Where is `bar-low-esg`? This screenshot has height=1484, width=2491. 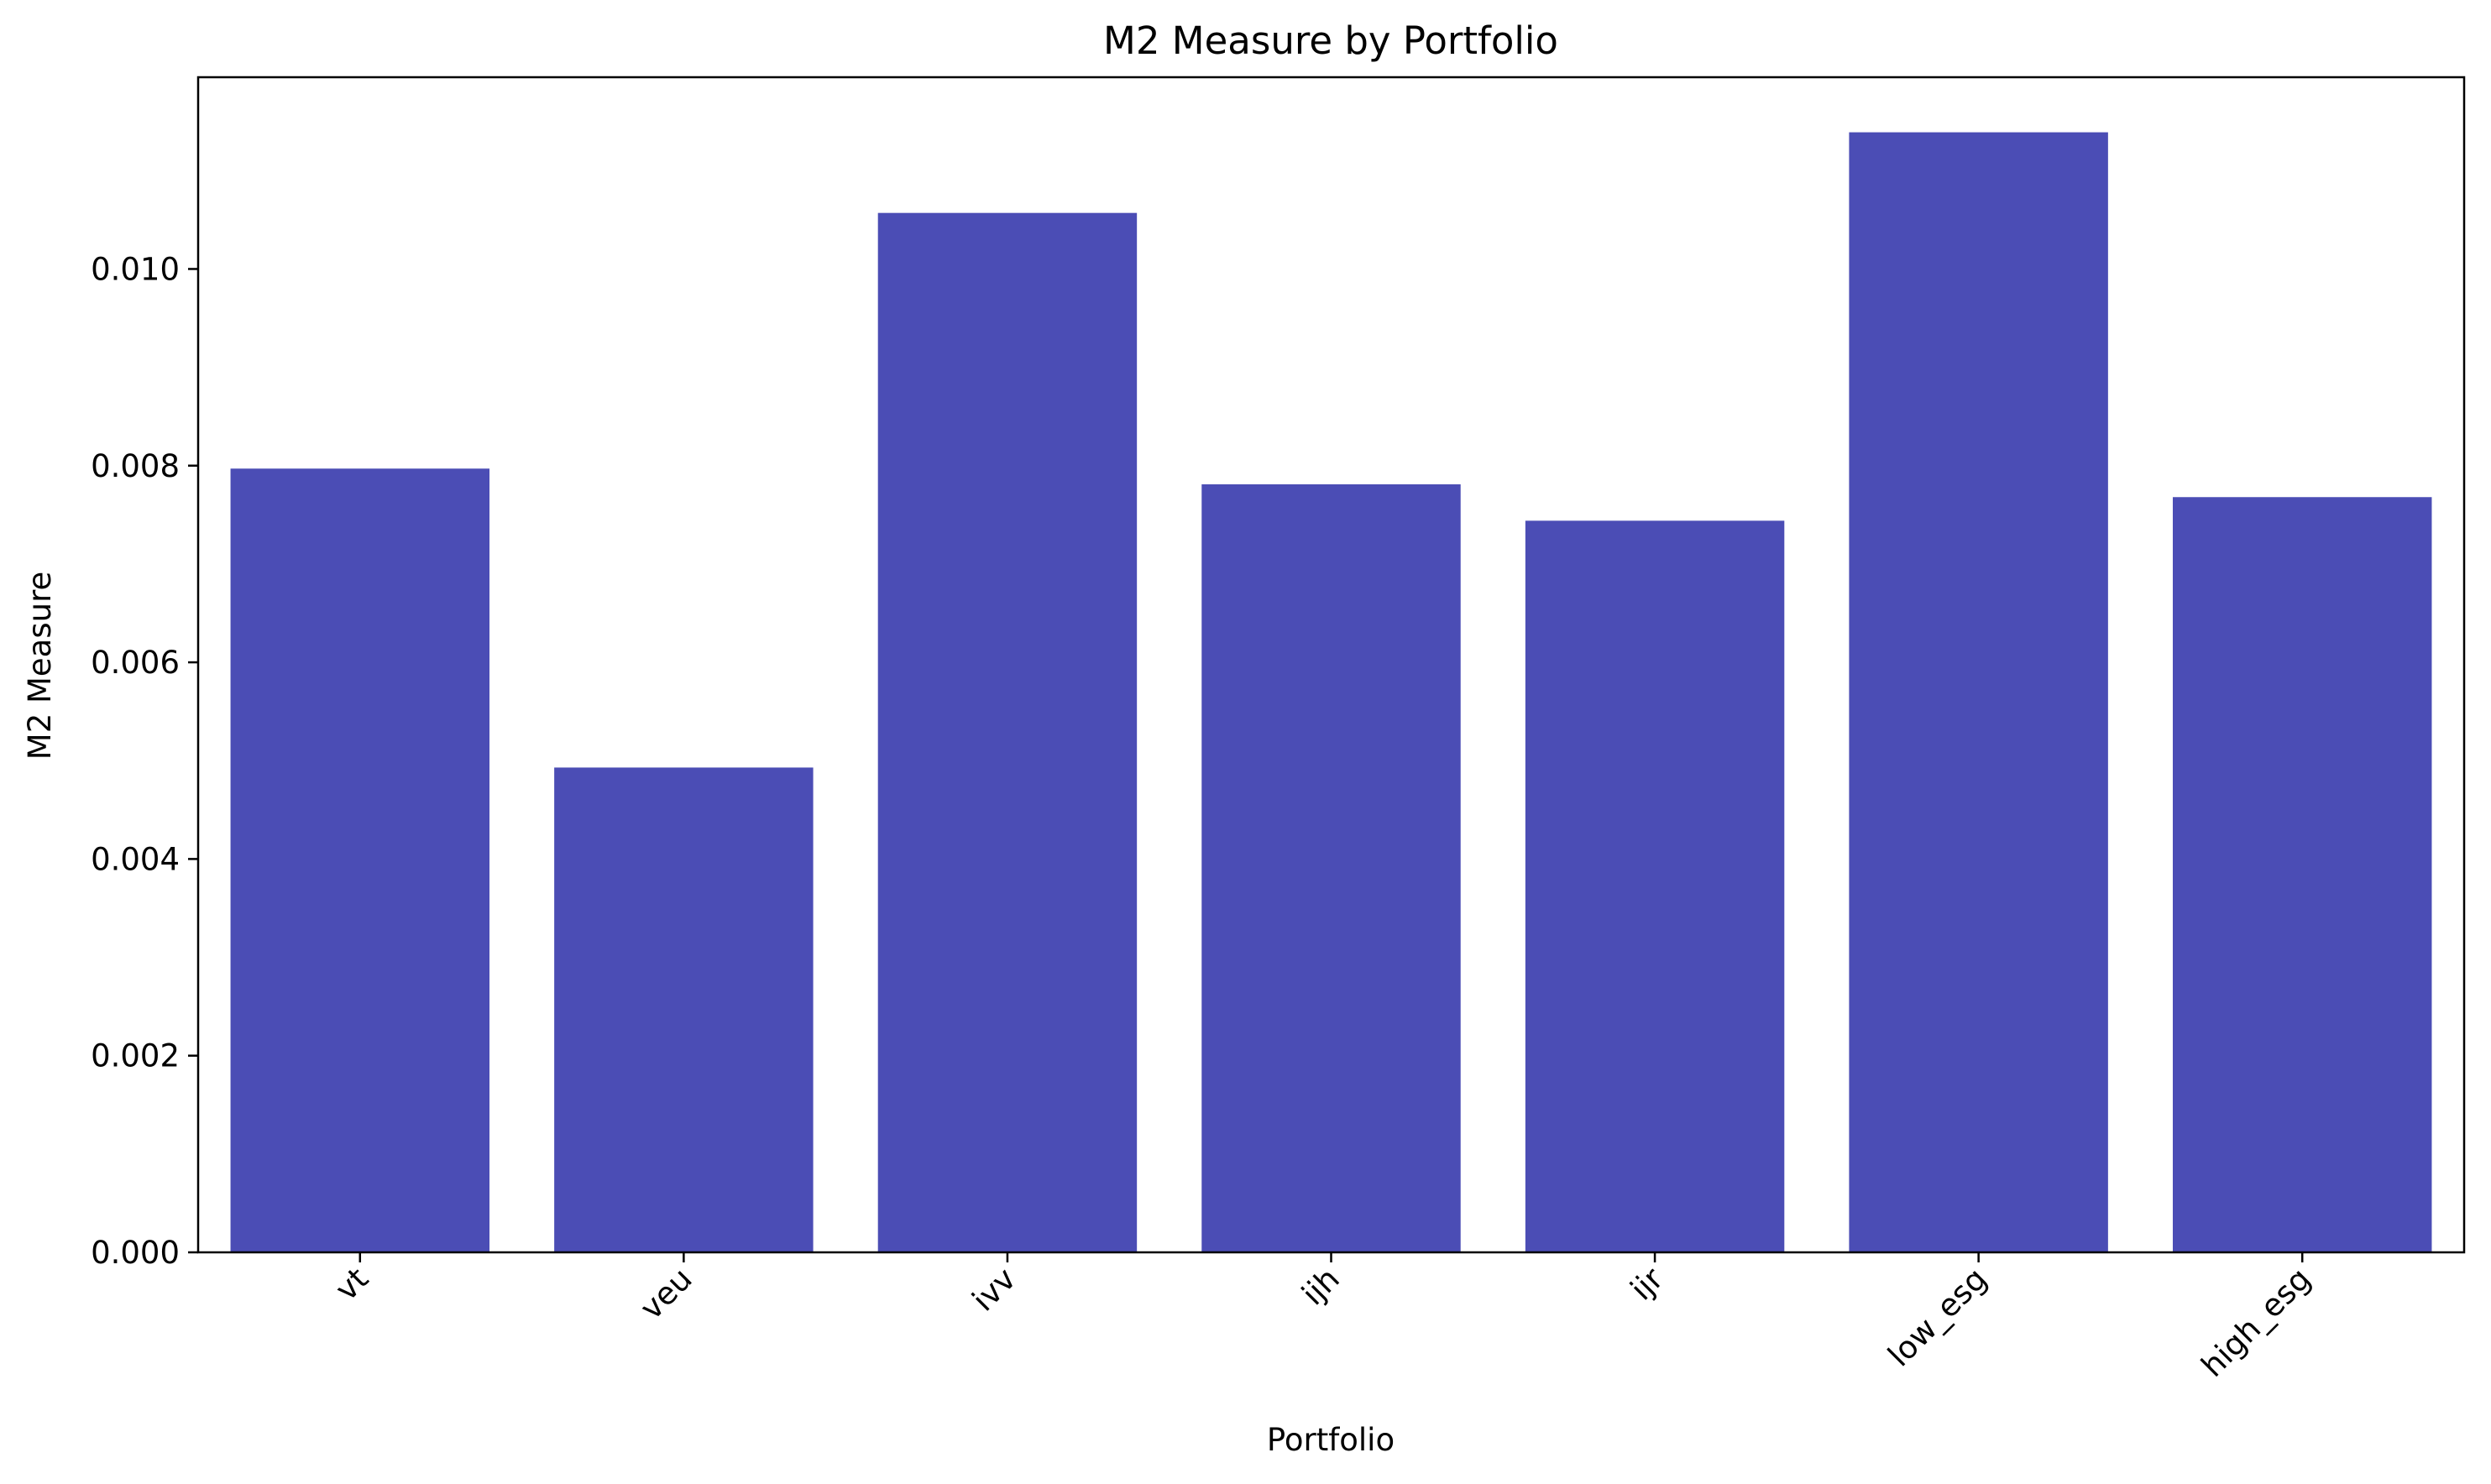 bar-low-esg is located at coordinates (1979, 692).